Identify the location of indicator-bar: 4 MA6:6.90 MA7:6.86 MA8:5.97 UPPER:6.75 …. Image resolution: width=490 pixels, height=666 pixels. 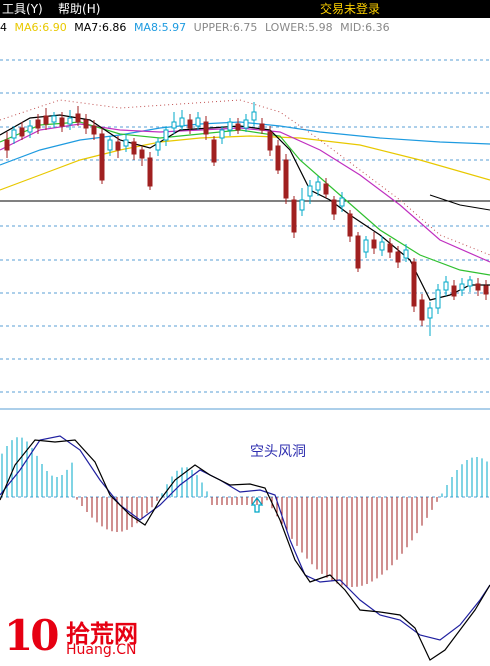
(245, 28).